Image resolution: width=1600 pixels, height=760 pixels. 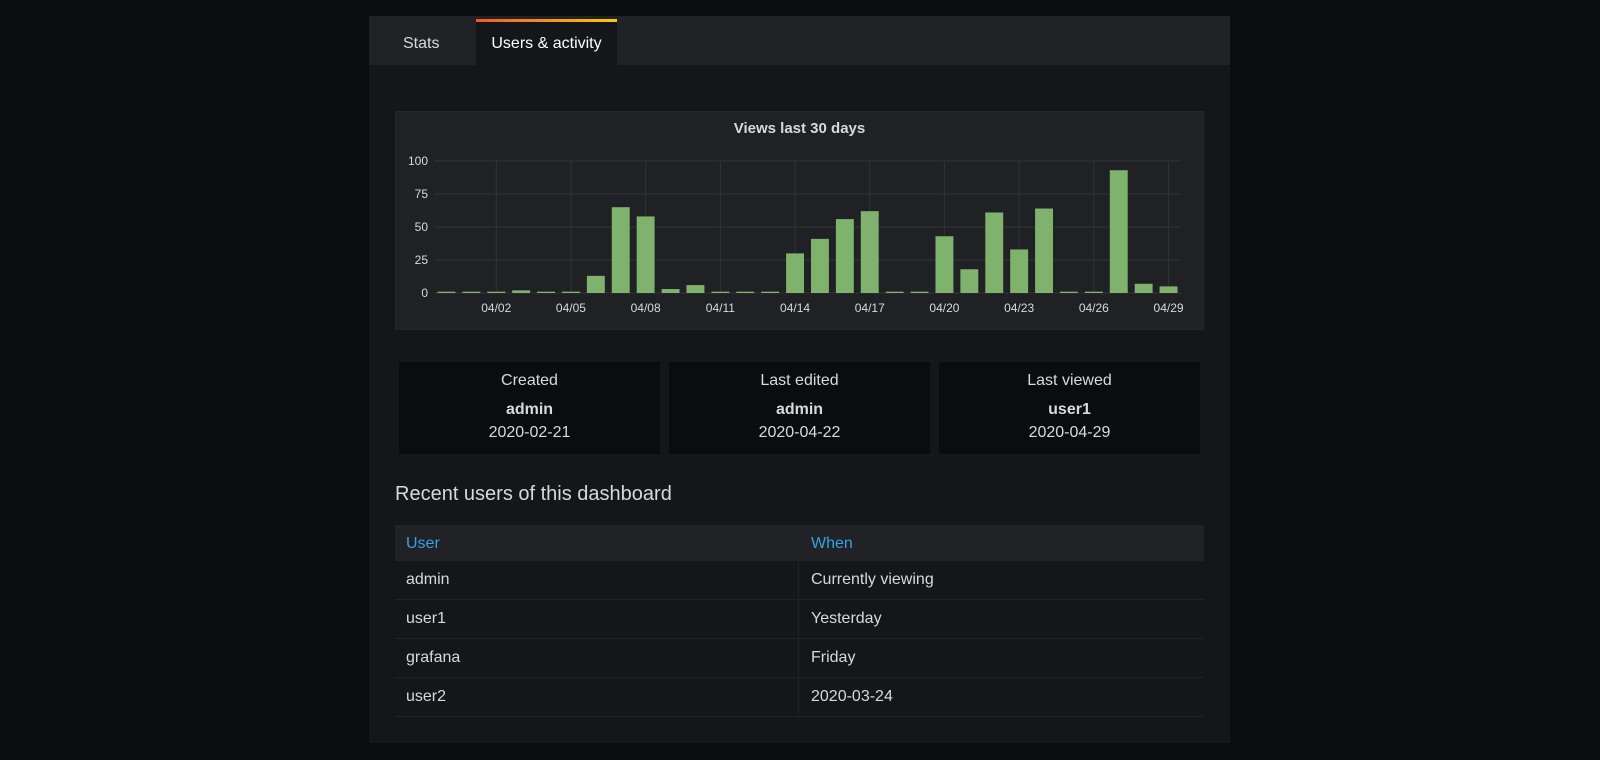 I want to click on cell-user: user2, so click(x=426, y=696).